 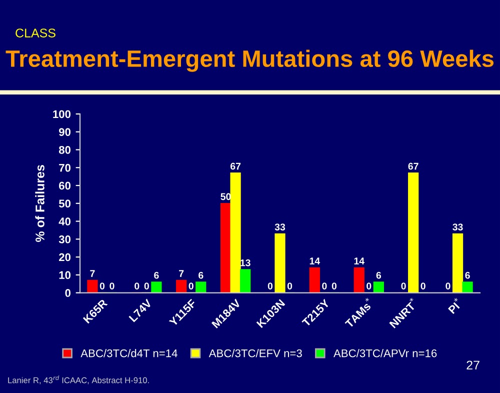 I want to click on chart-title: Treatment-Emergent Mutations at 96 Weeks, so click(x=250, y=61).